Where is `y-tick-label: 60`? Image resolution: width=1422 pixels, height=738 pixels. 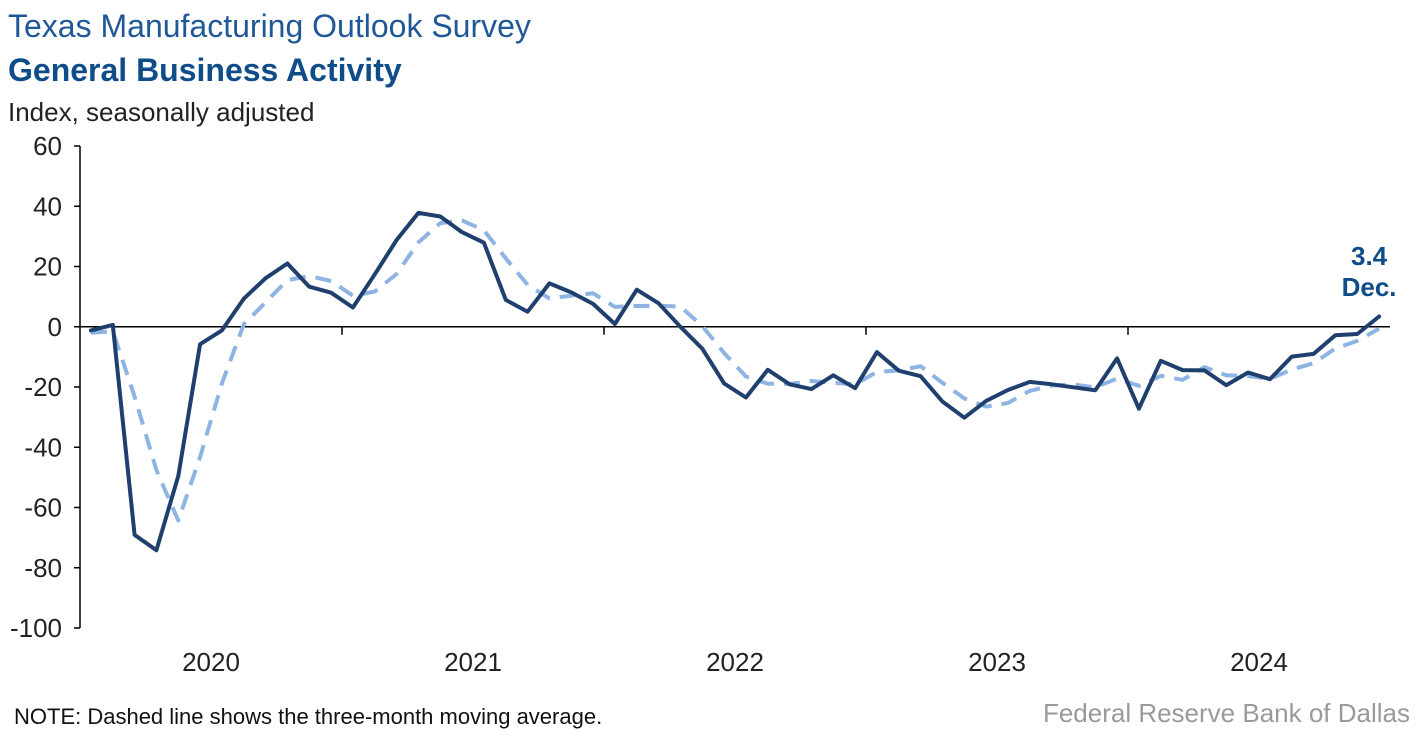 y-tick-label: 60 is located at coordinates (47, 146).